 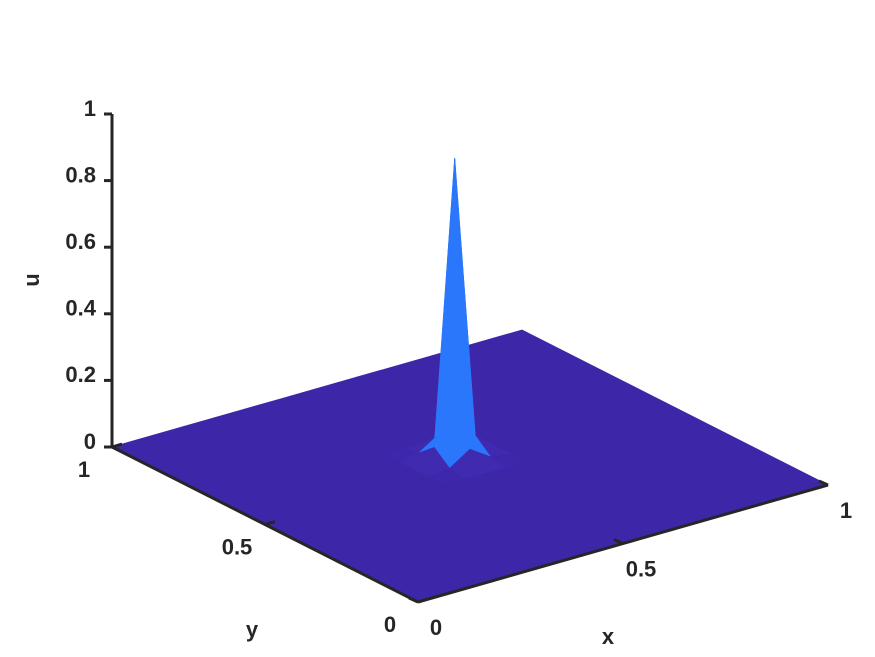 What do you see at coordinates (390, 624) in the screenshot?
I see `y-tick-label: 0` at bounding box center [390, 624].